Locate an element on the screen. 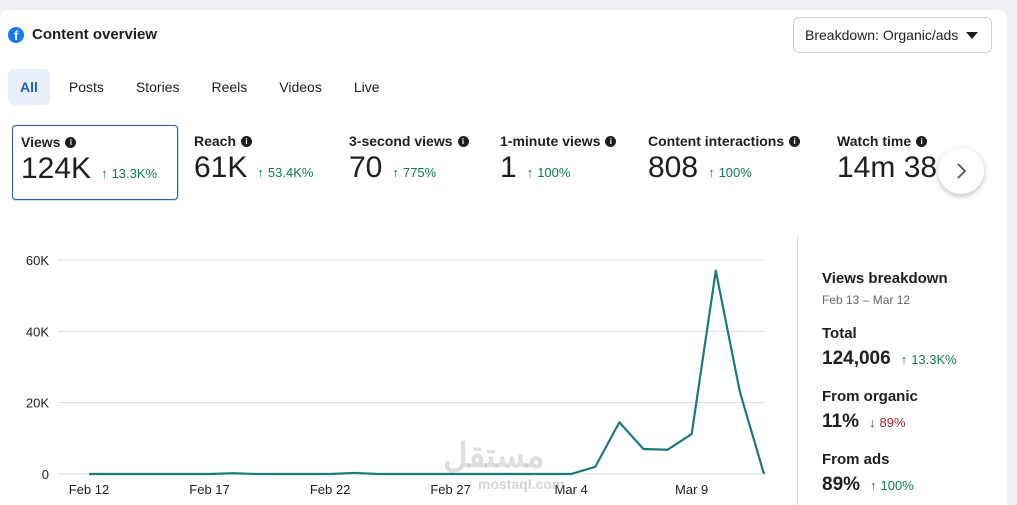 The image size is (1017, 505). metrics-next-button is located at coordinates (961, 171).